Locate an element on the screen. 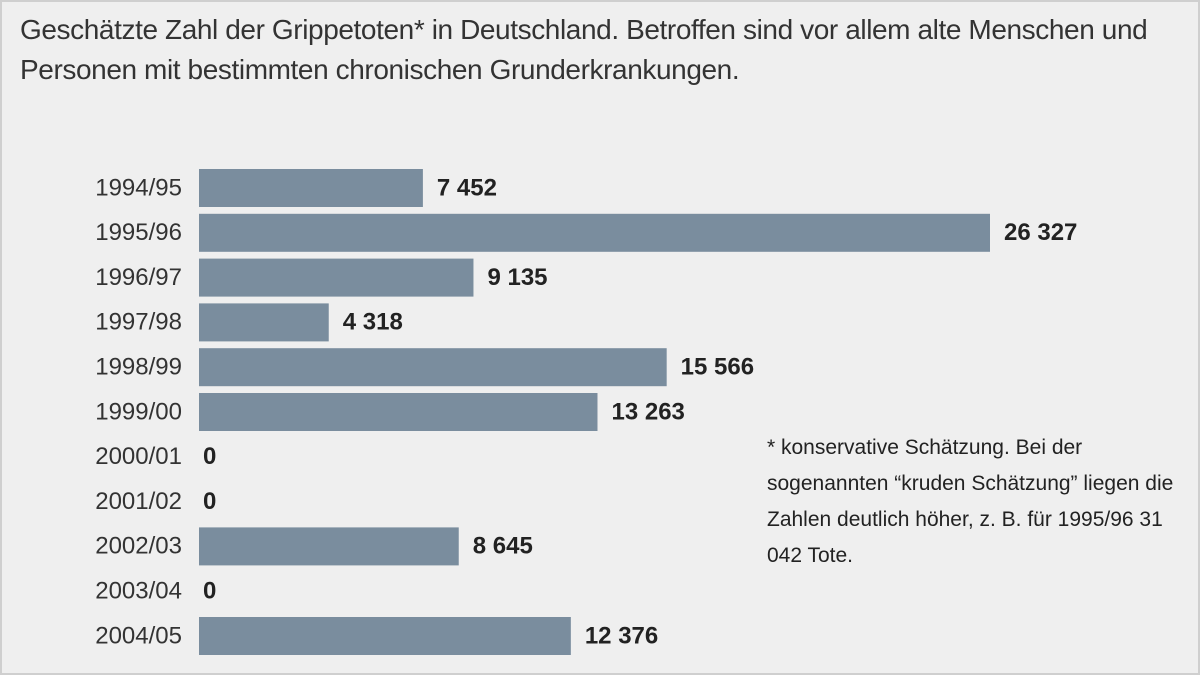 The width and height of the screenshot is (1200, 675). y-tick-label: 1994/95 is located at coordinates (138, 187).